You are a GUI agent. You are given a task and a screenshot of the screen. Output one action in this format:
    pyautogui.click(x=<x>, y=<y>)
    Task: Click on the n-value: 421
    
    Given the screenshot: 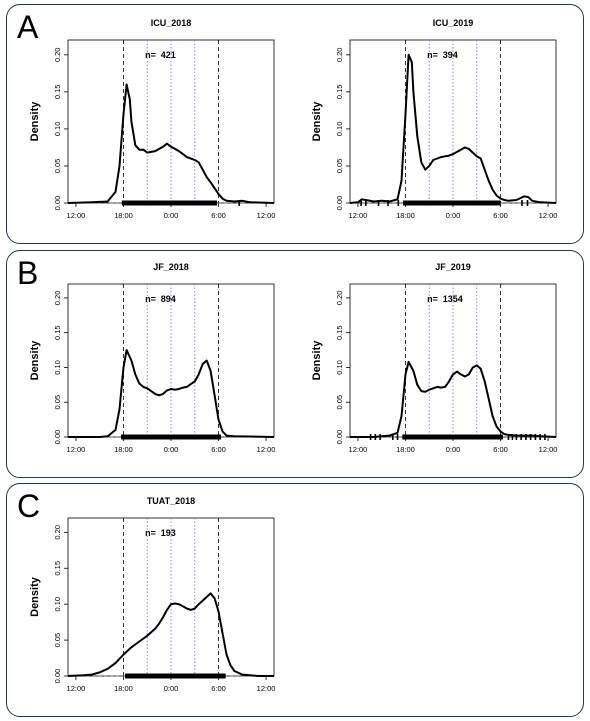 What is the action you would take?
    pyautogui.click(x=168, y=55)
    